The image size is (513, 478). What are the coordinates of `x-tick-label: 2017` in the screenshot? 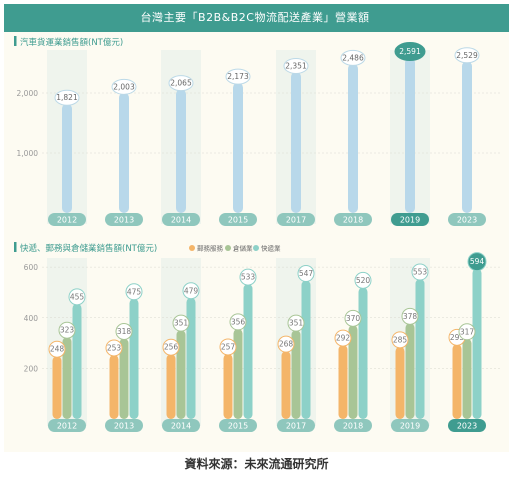 It's located at (296, 220).